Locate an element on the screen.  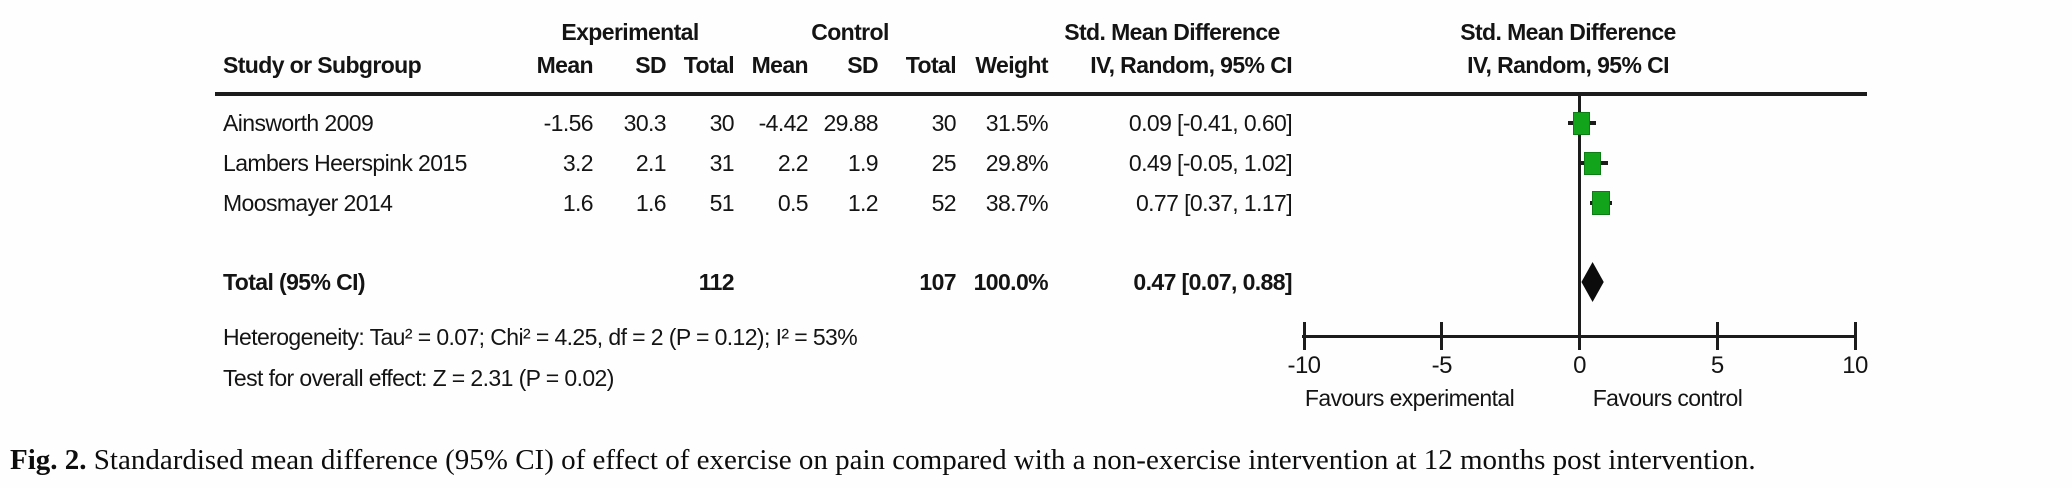
ctl-total: 30 is located at coordinates (944, 123).